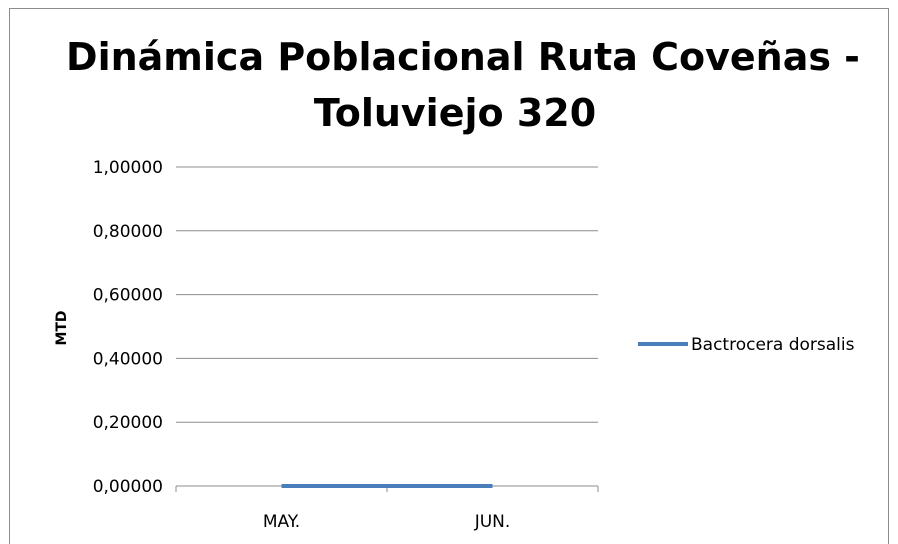  Describe the element at coordinates (128, 168) in the screenshot. I see `y-tick-label: 1,00000` at that location.